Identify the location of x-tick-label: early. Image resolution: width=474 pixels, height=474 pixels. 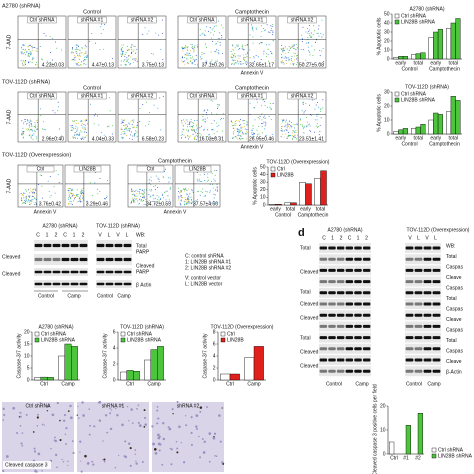
(435, 63).